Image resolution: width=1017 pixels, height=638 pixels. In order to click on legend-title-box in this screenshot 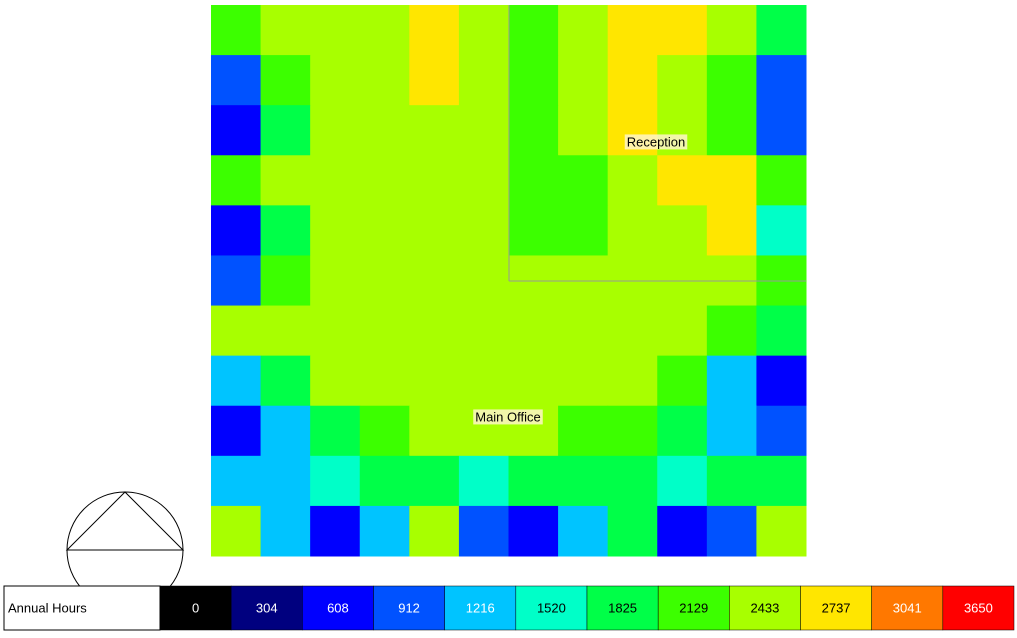, I will do `click(82, 608)`.